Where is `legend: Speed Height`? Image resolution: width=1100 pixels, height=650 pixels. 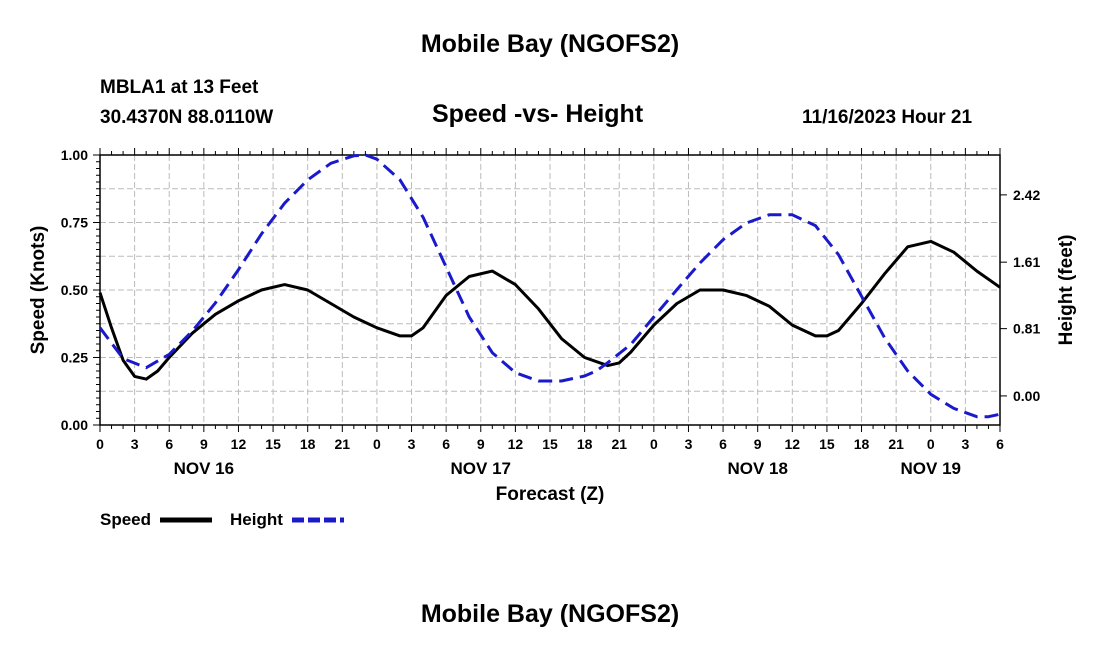
legend: Speed Height is located at coordinates (222, 519).